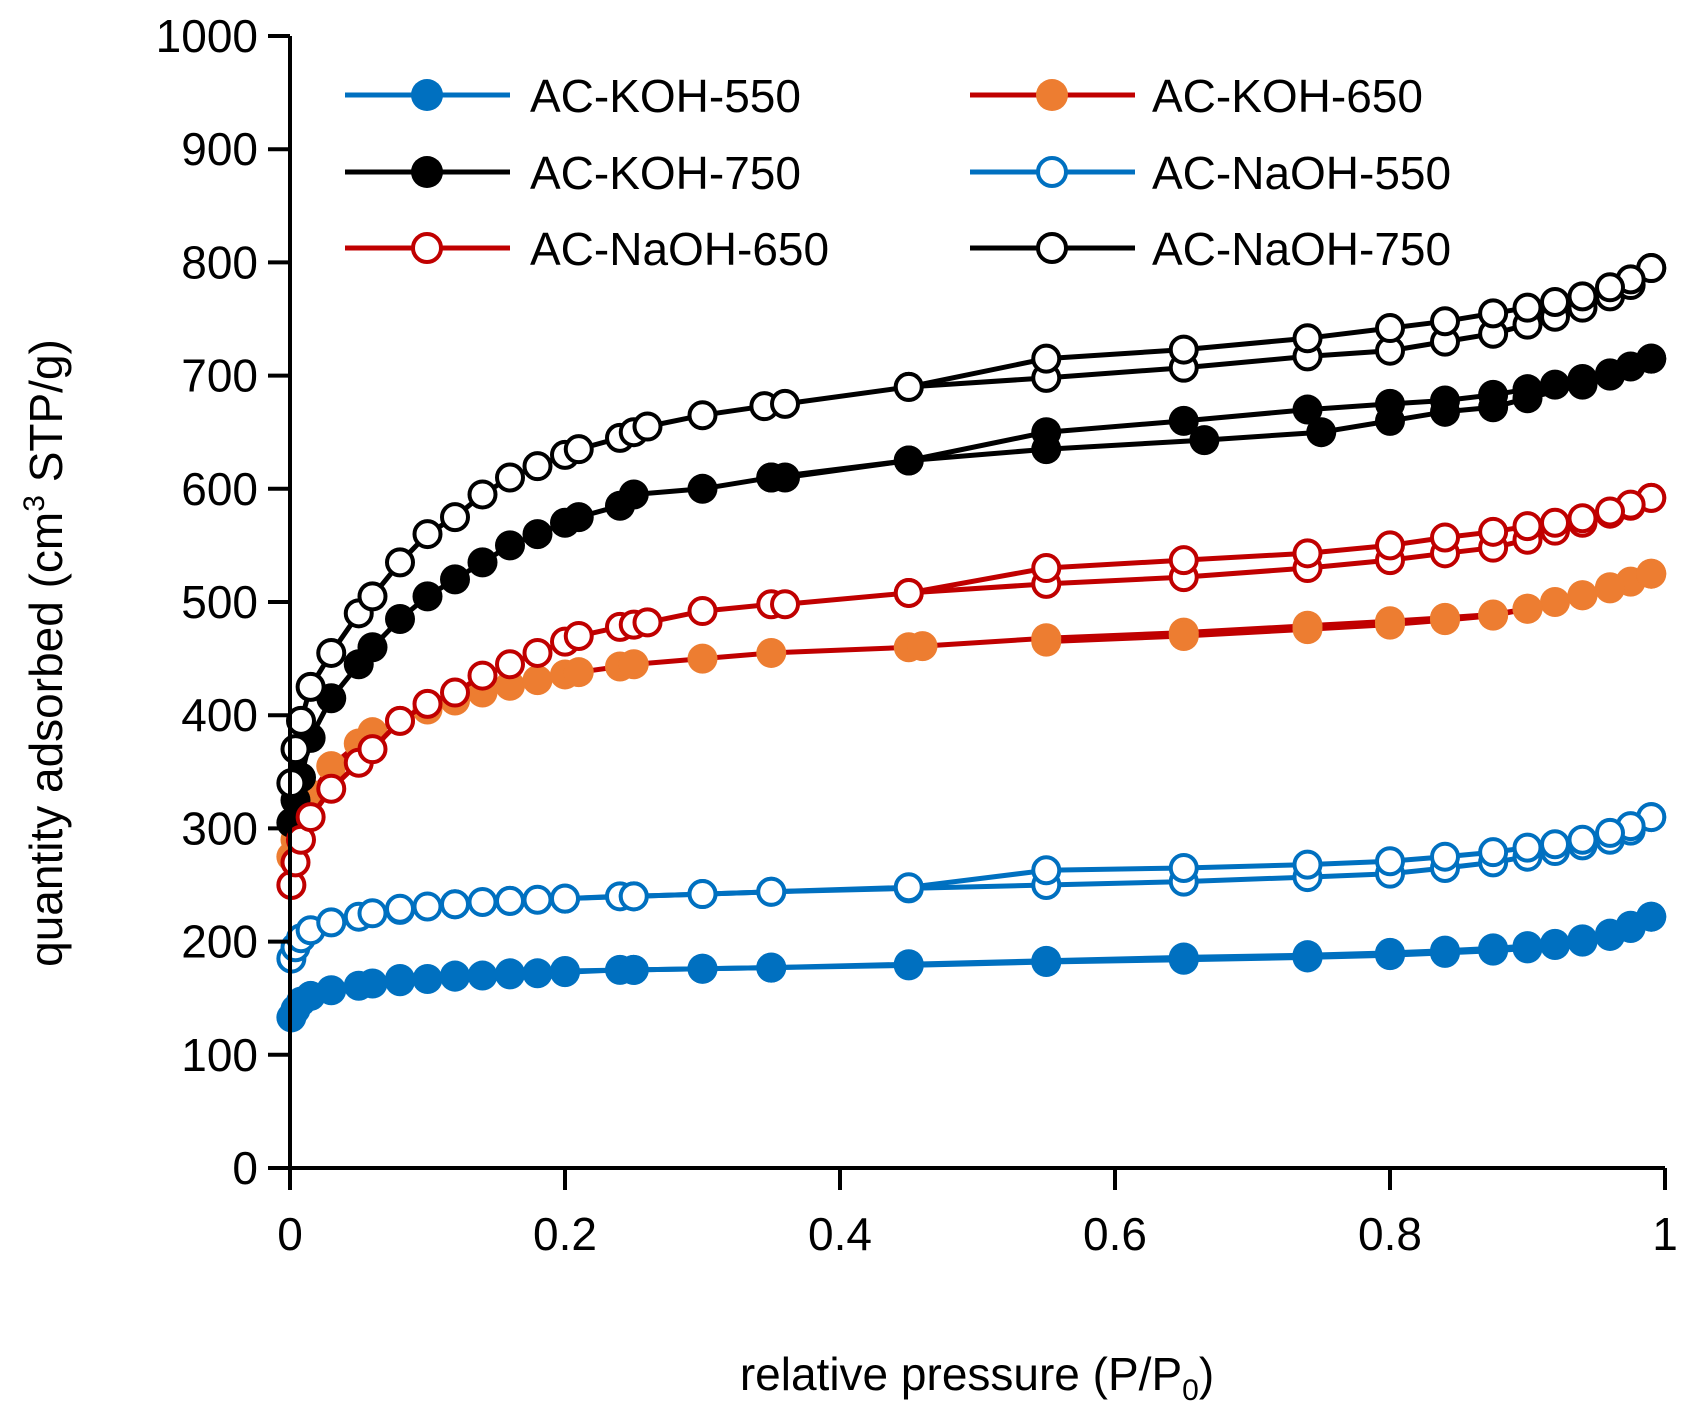  Describe the element at coordinates (1301, 249) in the screenshot. I see `legend-label: AC-NaOH-750` at that location.